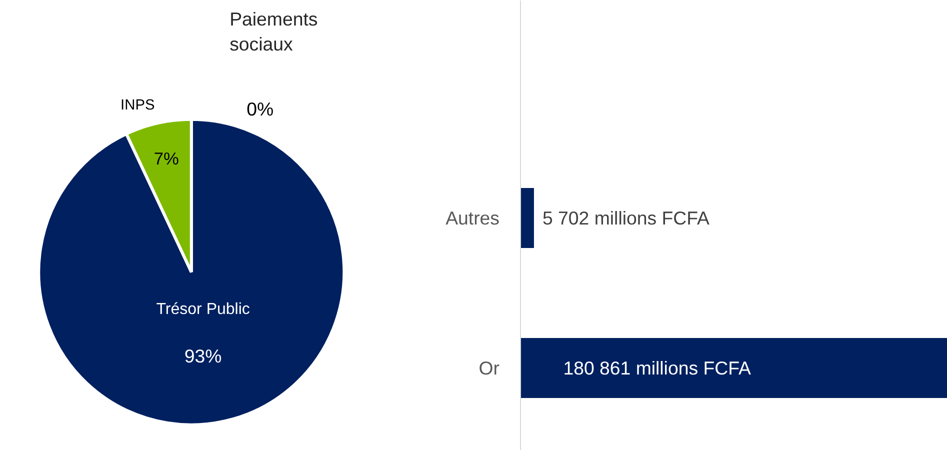 The height and width of the screenshot is (450, 947). Describe the element at coordinates (626, 218) in the screenshot. I see `data-label: 5 702 millions FCFA` at that location.